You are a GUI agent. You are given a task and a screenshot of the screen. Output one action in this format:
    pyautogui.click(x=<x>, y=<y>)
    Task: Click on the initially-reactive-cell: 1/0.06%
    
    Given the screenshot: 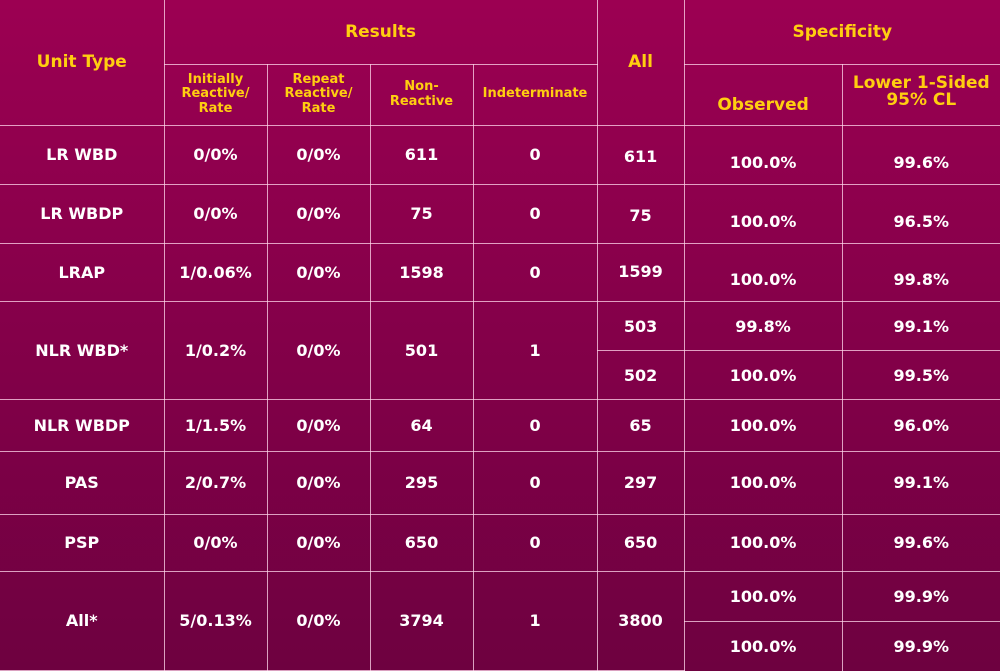 What is the action you would take?
    pyautogui.click(x=215, y=272)
    